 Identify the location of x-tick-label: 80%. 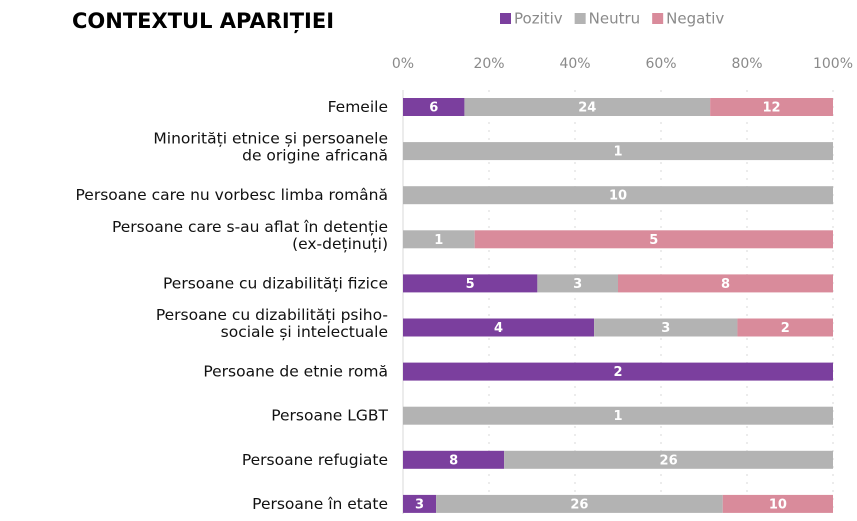
(746, 64).